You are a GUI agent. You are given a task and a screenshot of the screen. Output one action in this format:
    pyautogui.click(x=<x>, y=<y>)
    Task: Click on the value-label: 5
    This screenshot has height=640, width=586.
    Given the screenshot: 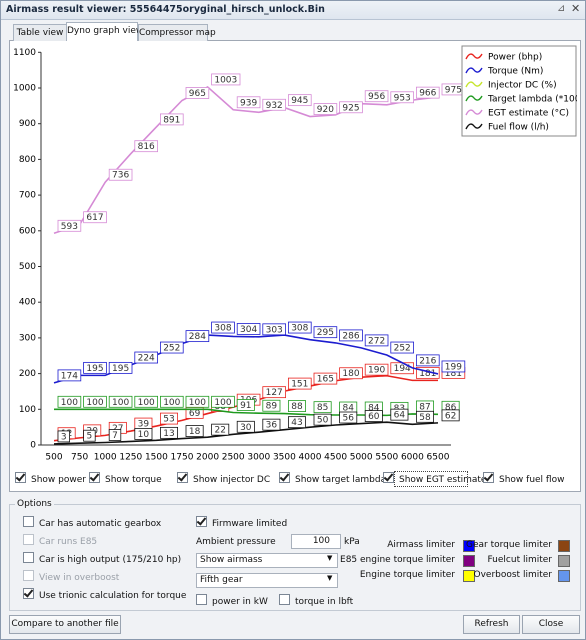 What is the action you would take?
    pyautogui.click(x=90, y=437)
    